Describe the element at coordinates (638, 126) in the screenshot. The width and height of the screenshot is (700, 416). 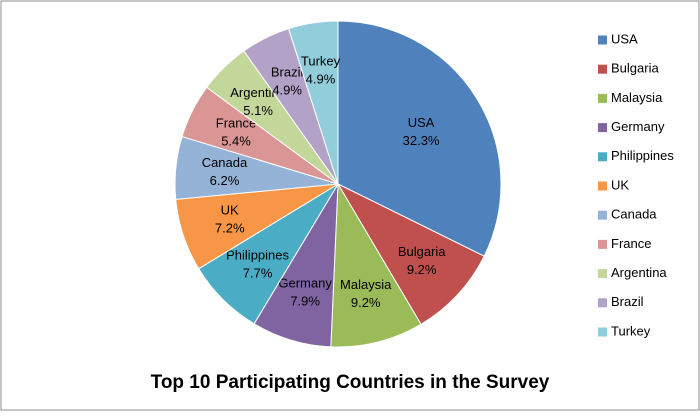
I see `legend-label: Germany` at that location.